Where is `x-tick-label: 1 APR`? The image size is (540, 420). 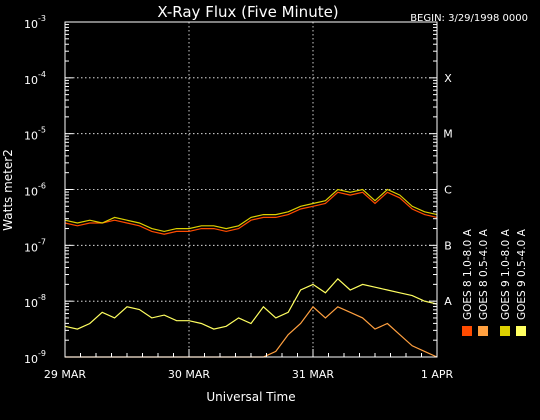 x-tick-label: 1 APR is located at coordinates (437, 374).